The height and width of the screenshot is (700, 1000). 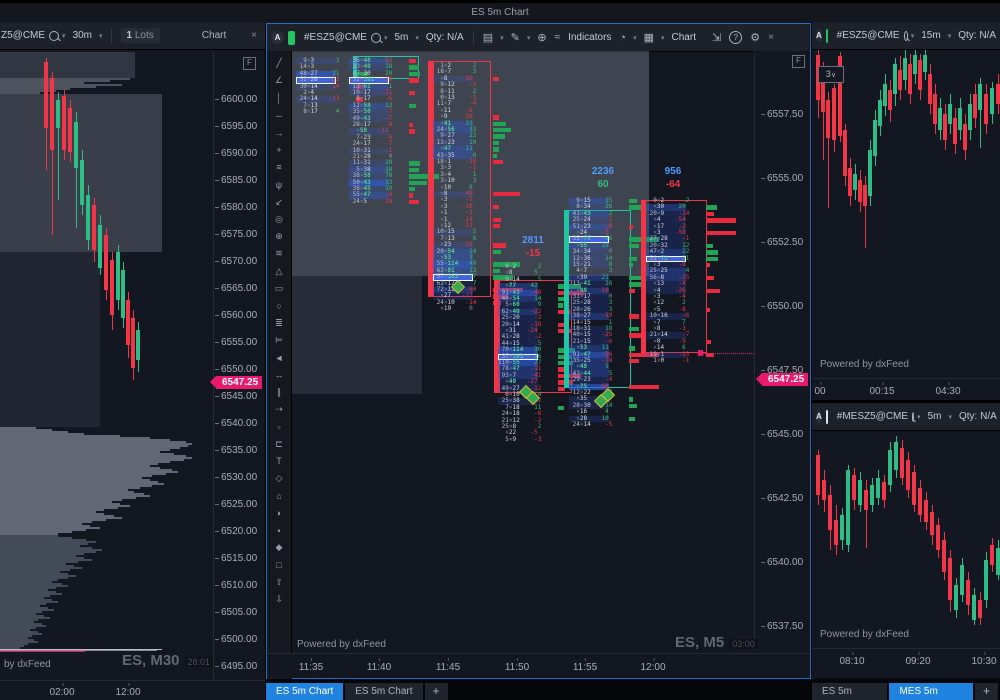 What do you see at coordinates (129, 35) in the screenshot?
I see `qty-value: 1` at bounding box center [129, 35].